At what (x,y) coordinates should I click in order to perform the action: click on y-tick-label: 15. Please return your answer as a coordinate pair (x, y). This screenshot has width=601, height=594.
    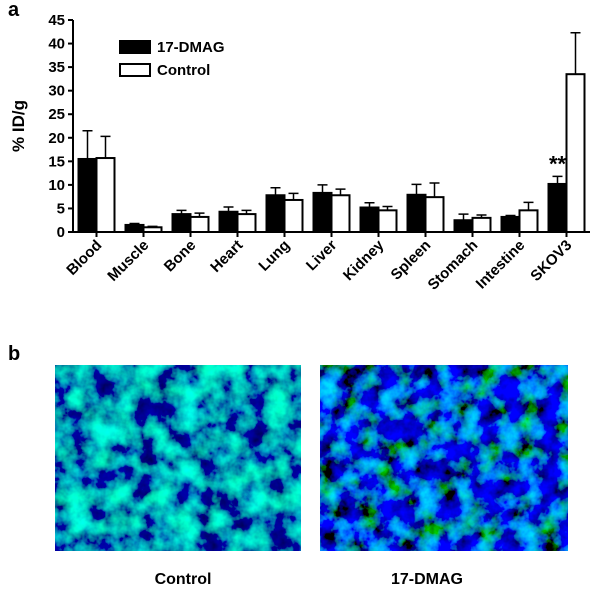
    Looking at the image, I should click on (56, 161).